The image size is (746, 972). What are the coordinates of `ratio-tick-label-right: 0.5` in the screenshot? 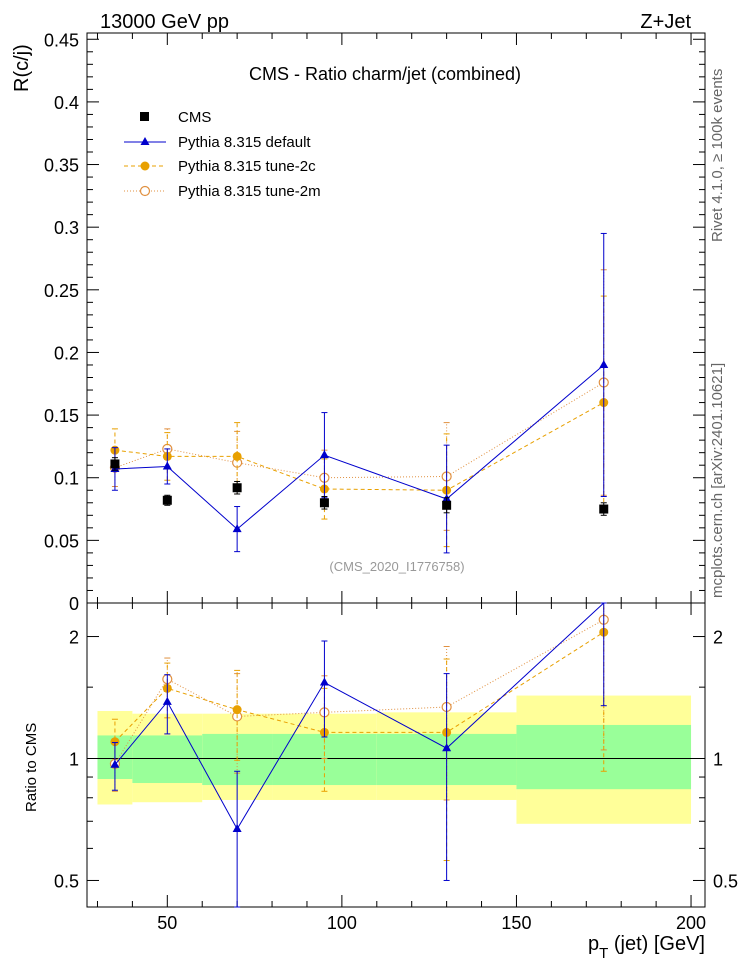 It's located at (725, 881).